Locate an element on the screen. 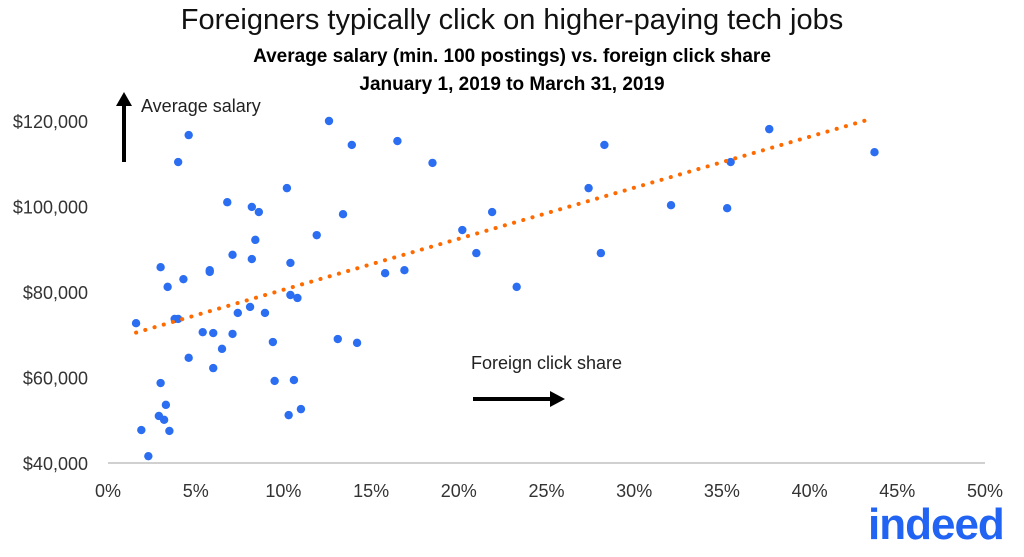 This screenshot has width=1024, height=557. y-arrow-head is located at coordinates (124, 99).